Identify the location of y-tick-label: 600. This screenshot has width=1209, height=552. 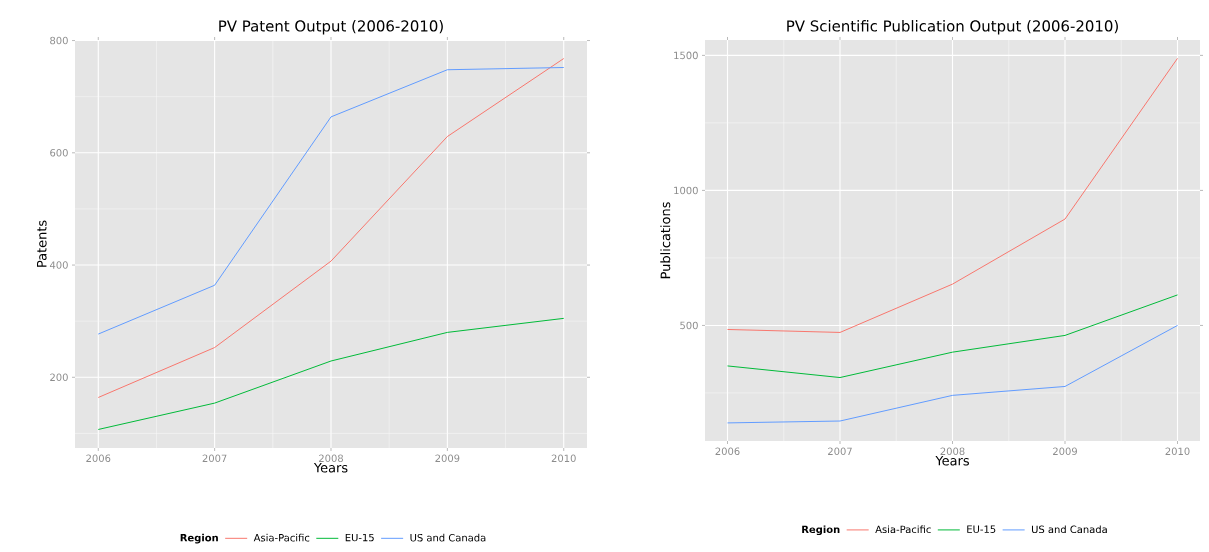
(59, 153).